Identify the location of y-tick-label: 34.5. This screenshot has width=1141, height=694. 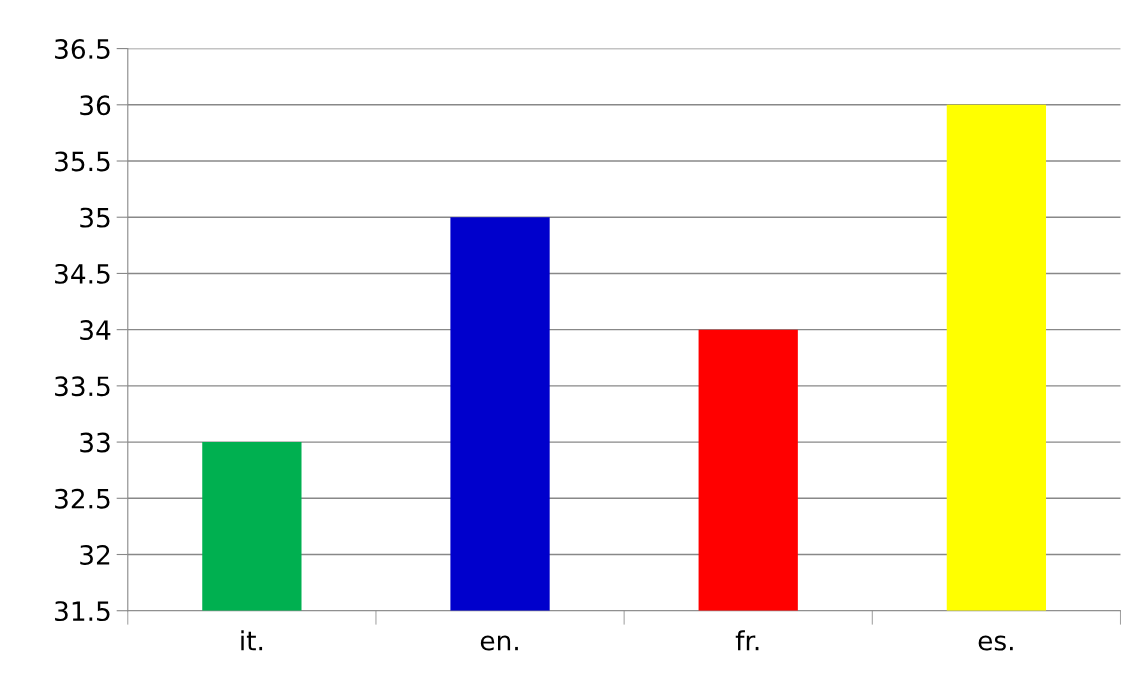
(82, 273).